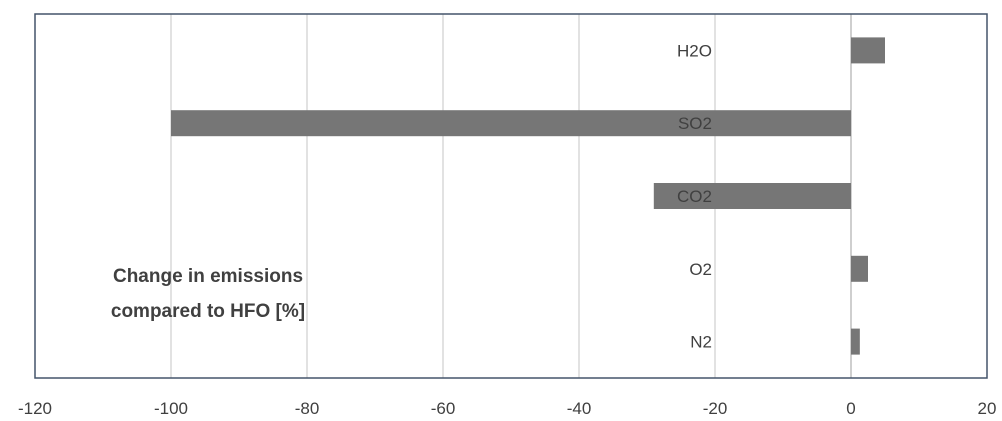 Image resolution: width=1002 pixels, height=421 pixels. Describe the element at coordinates (752, 196) in the screenshot. I see `bar-co2` at that location.